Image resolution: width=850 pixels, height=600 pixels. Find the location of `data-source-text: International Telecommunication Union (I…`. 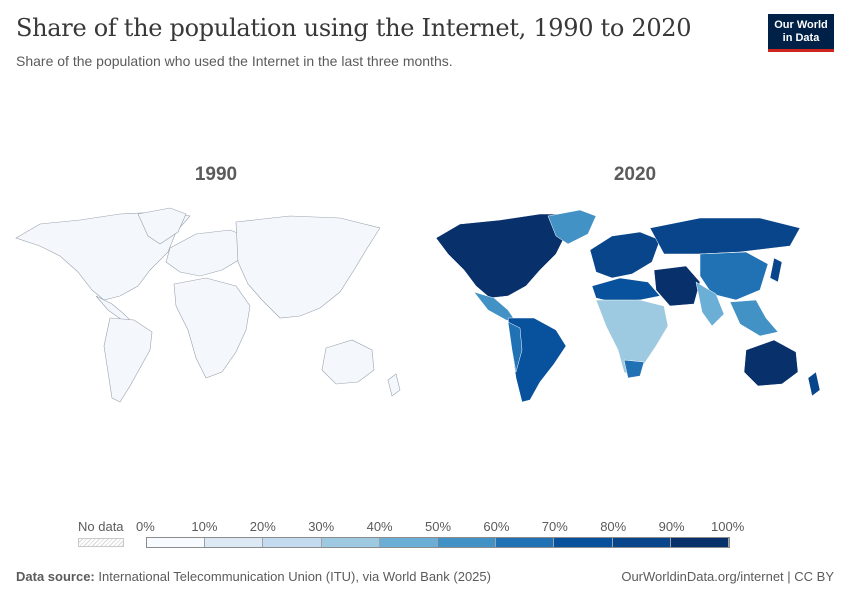

data-source-text: International Telecommunication Union (I… is located at coordinates (294, 576).